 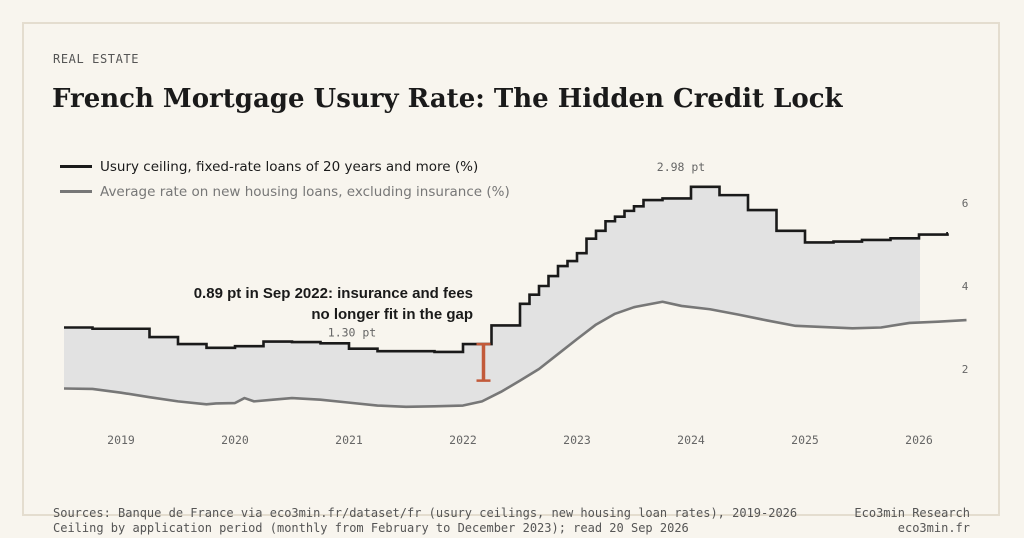 I want to click on x-tick-label: 2019, so click(x=121, y=440).